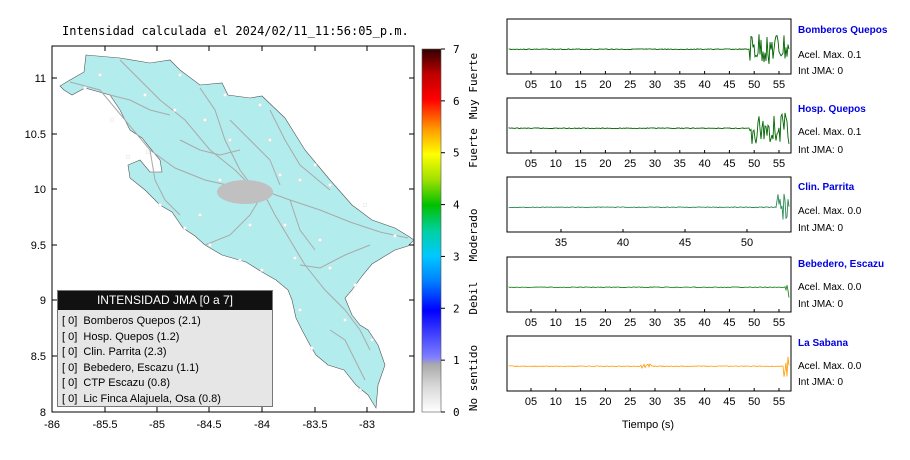  Describe the element at coordinates (114, 352) in the screenshot. I see `legend-entry: [ 0] Clin. Parrita (2.3)` at that location.